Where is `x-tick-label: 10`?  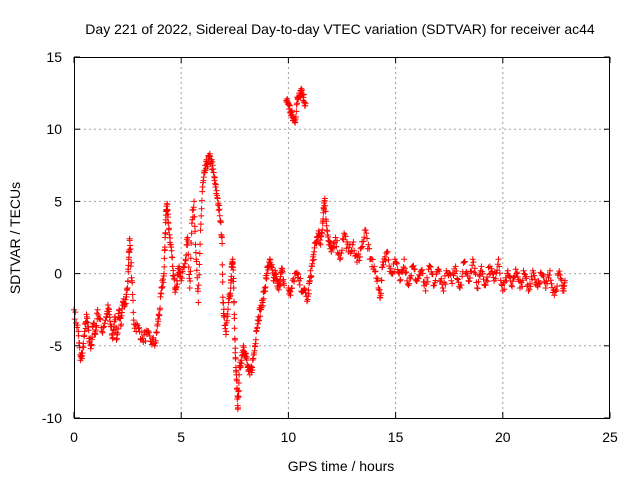
x-tick-label: 10 is located at coordinates (289, 437).